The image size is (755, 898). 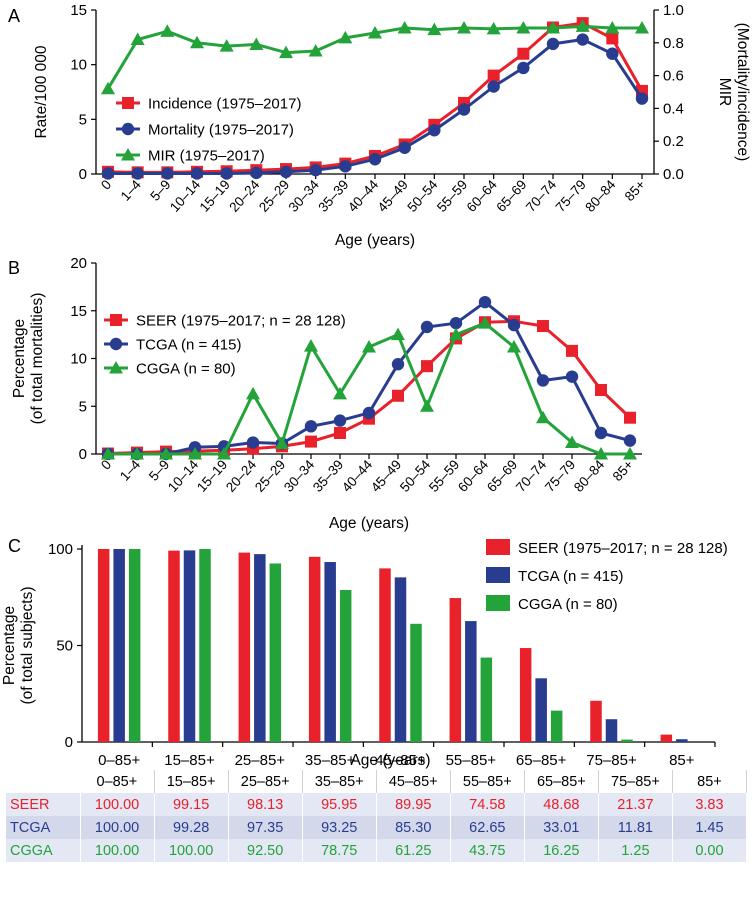 What do you see at coordinates (189, 760) in the screenshot?
I see `x-tick-label: 15–85+` at bounding box center [189, 760].